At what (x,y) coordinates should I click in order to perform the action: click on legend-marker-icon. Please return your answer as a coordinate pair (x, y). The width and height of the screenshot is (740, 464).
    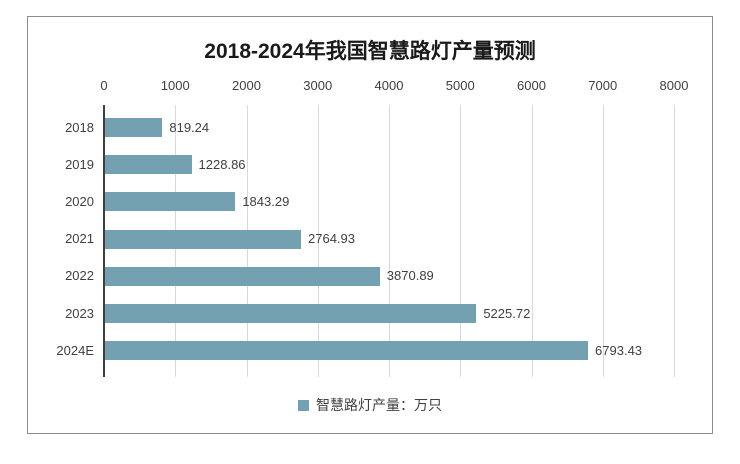
    Looking at the image, I should click on (303, 405).